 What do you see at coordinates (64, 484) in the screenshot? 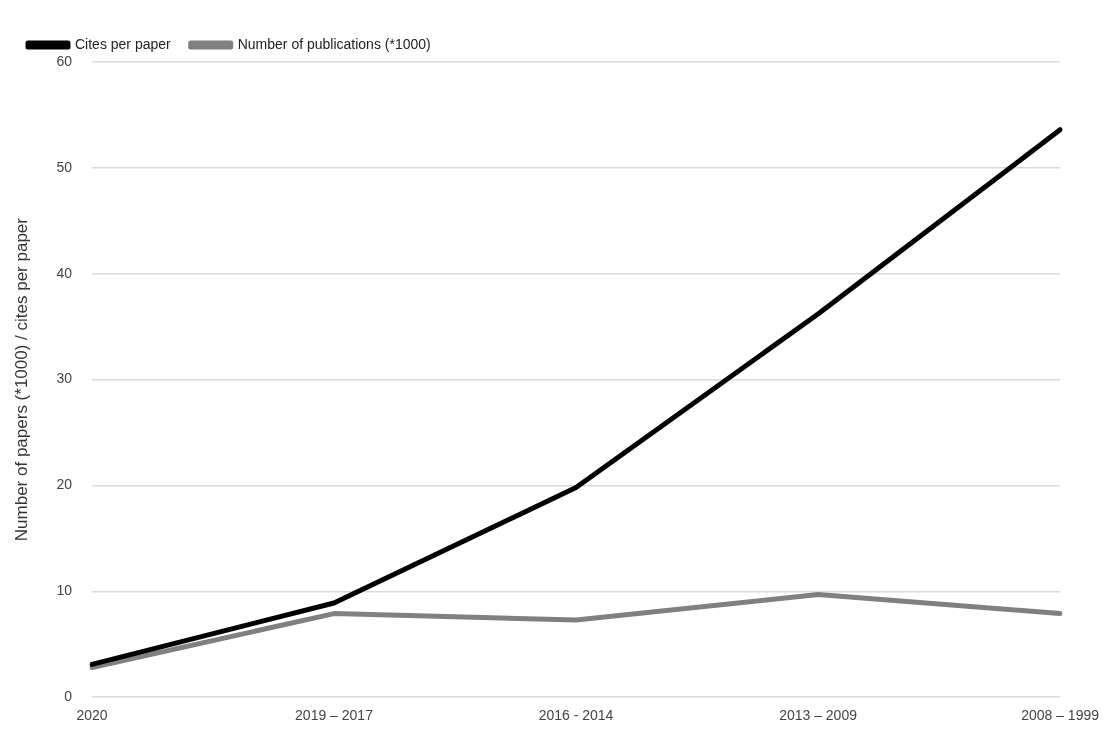
I see `y-tick-label: 20` at bounding box center [64, 484].